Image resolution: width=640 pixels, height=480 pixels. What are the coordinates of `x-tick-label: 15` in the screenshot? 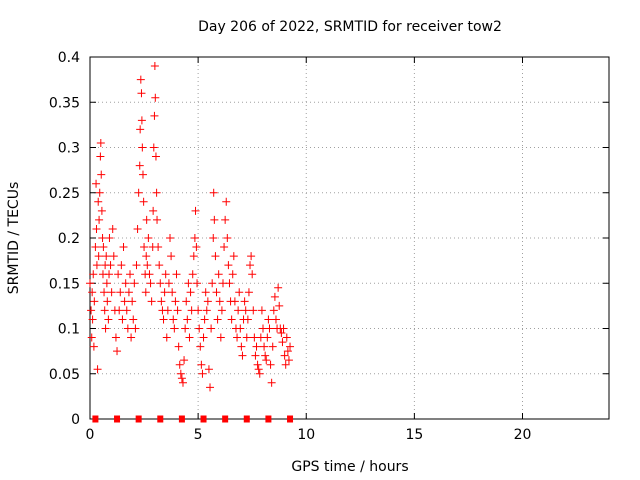 It's located at (414, 435).